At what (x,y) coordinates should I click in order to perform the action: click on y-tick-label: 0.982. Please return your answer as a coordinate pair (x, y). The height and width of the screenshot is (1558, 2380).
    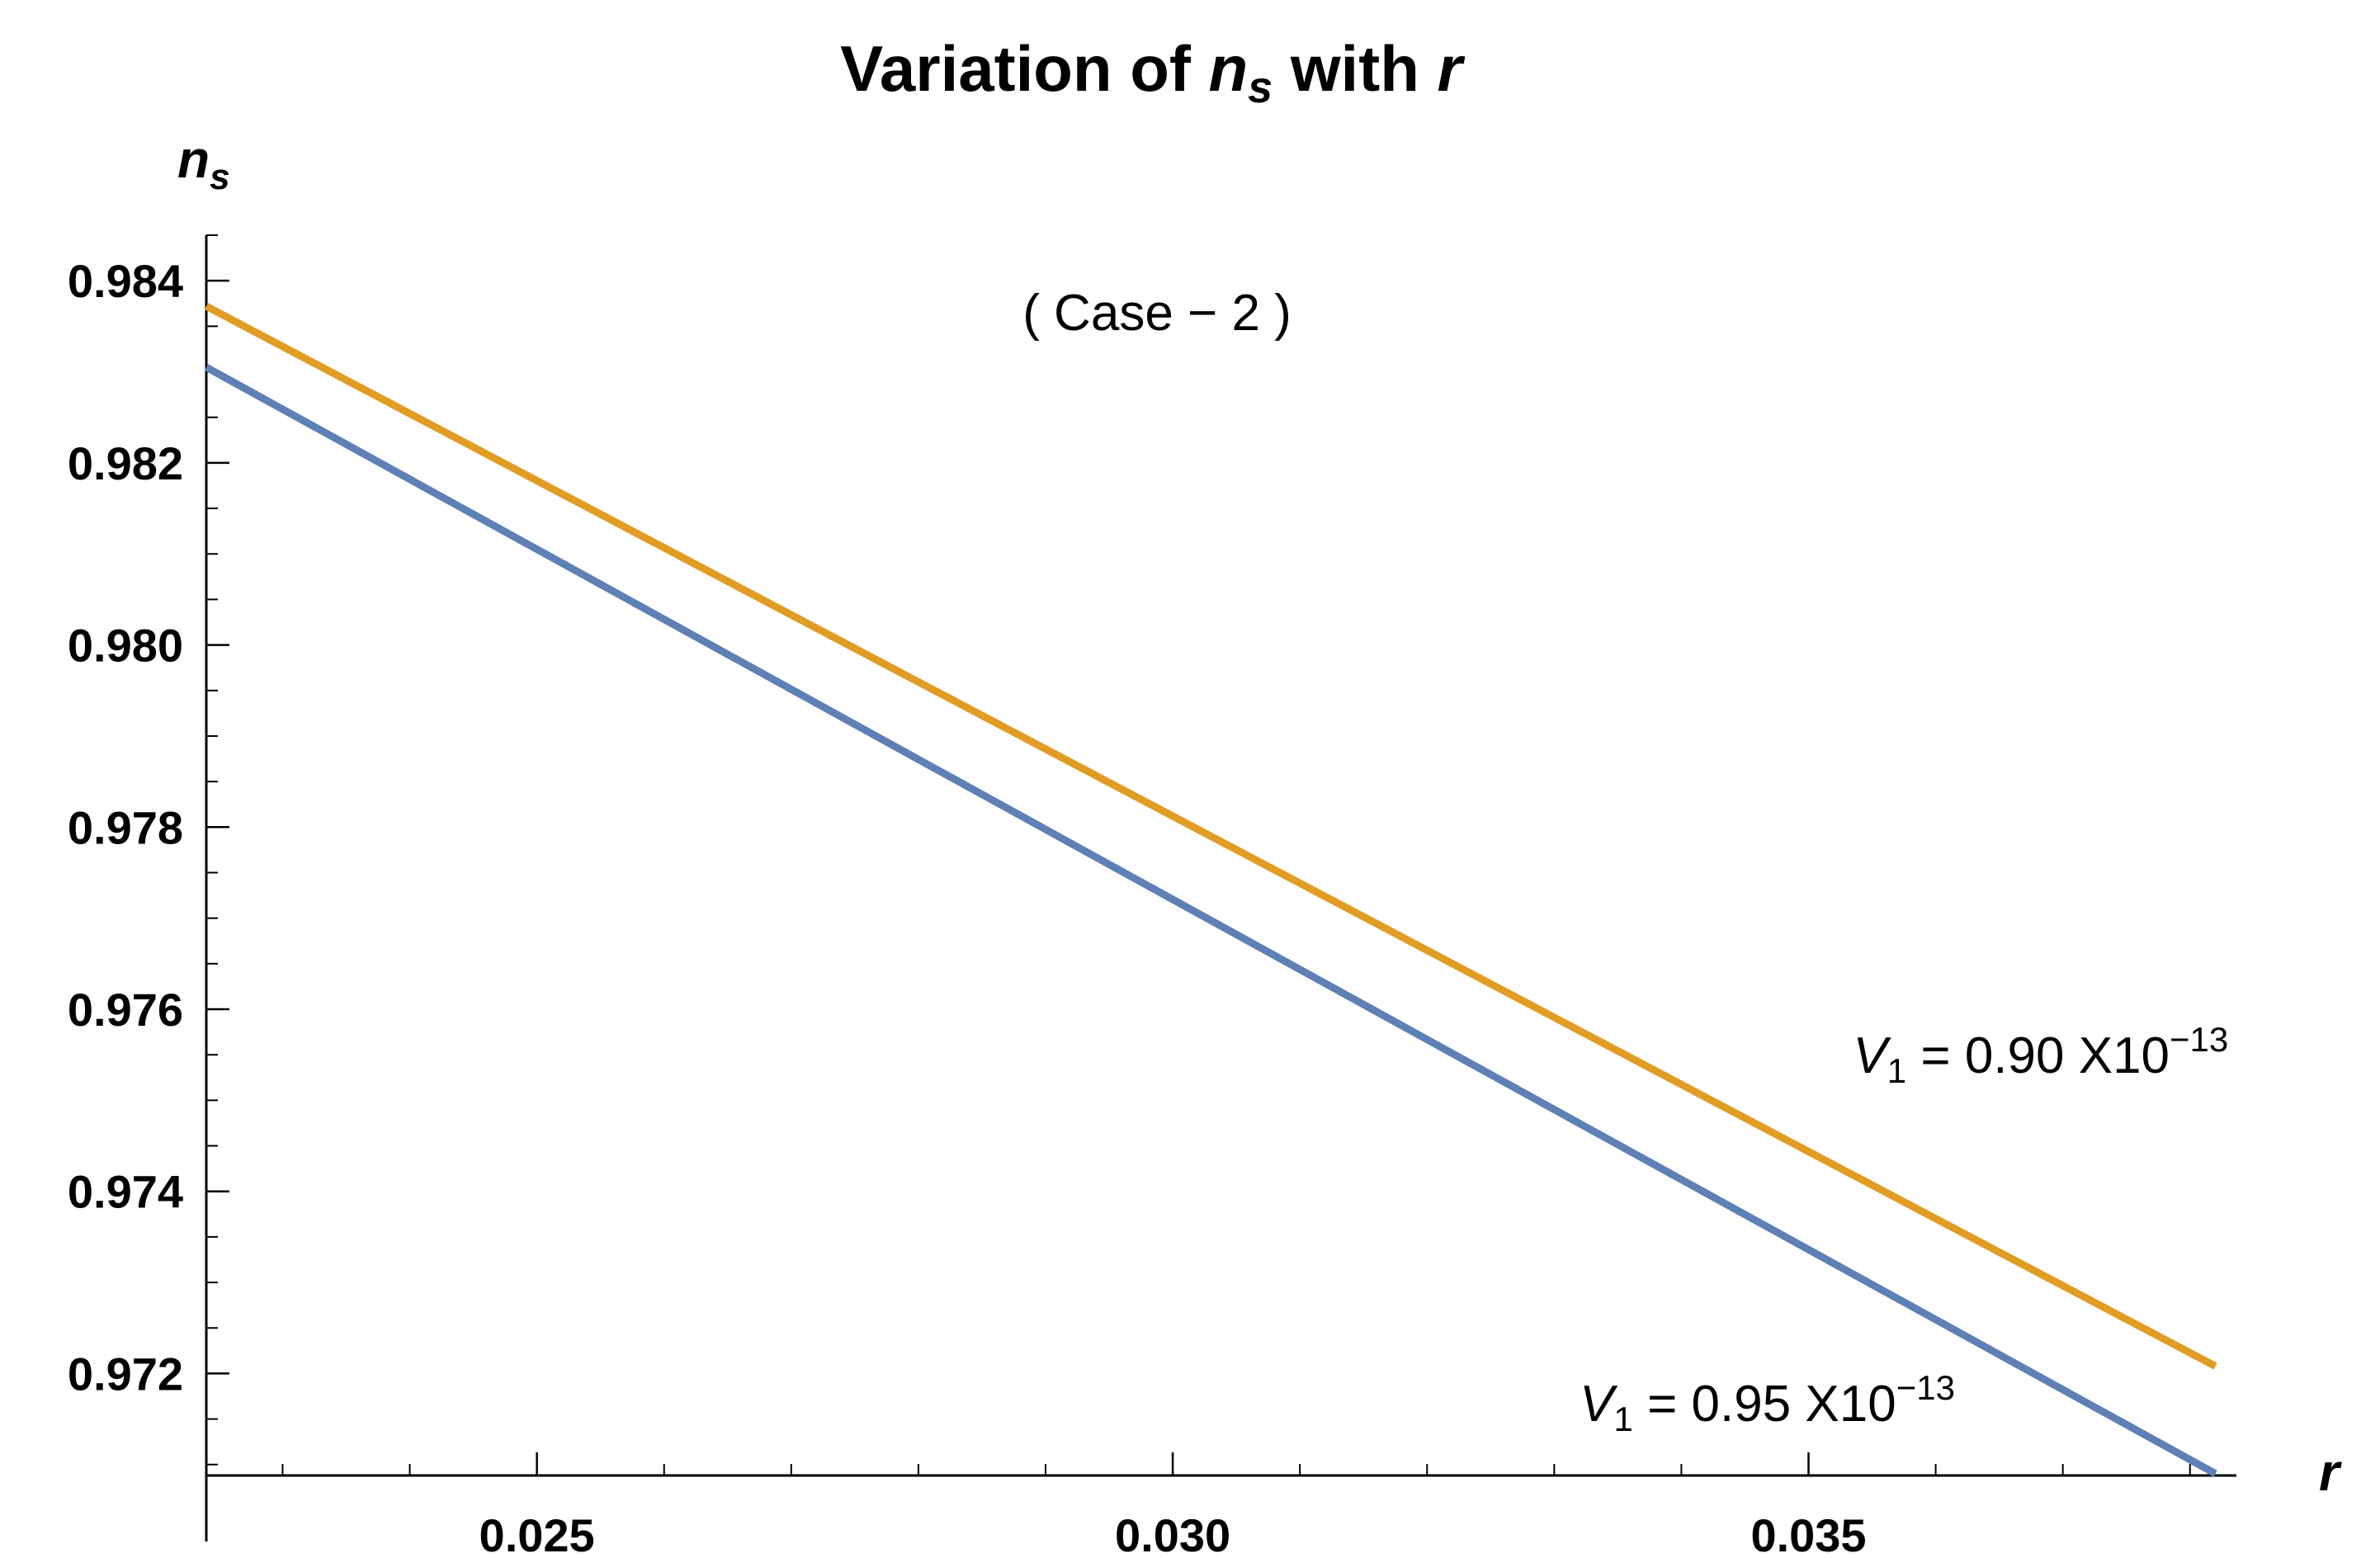
    Looking at the image, I should click on (125, 463).